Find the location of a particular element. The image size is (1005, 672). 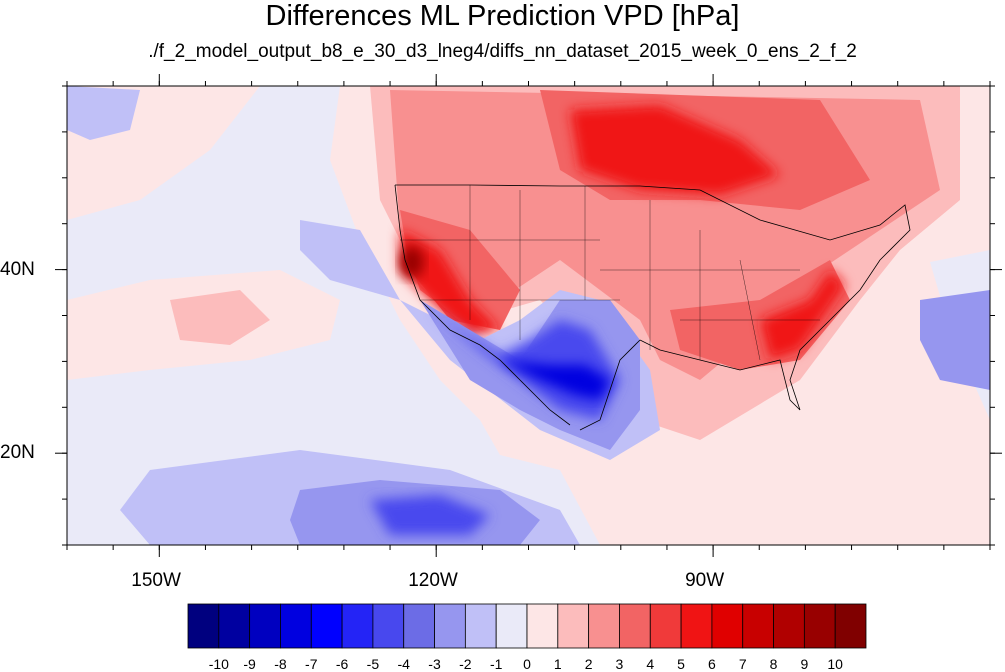

colorbar-level-label: 8 is located at coordinates (773, 664).